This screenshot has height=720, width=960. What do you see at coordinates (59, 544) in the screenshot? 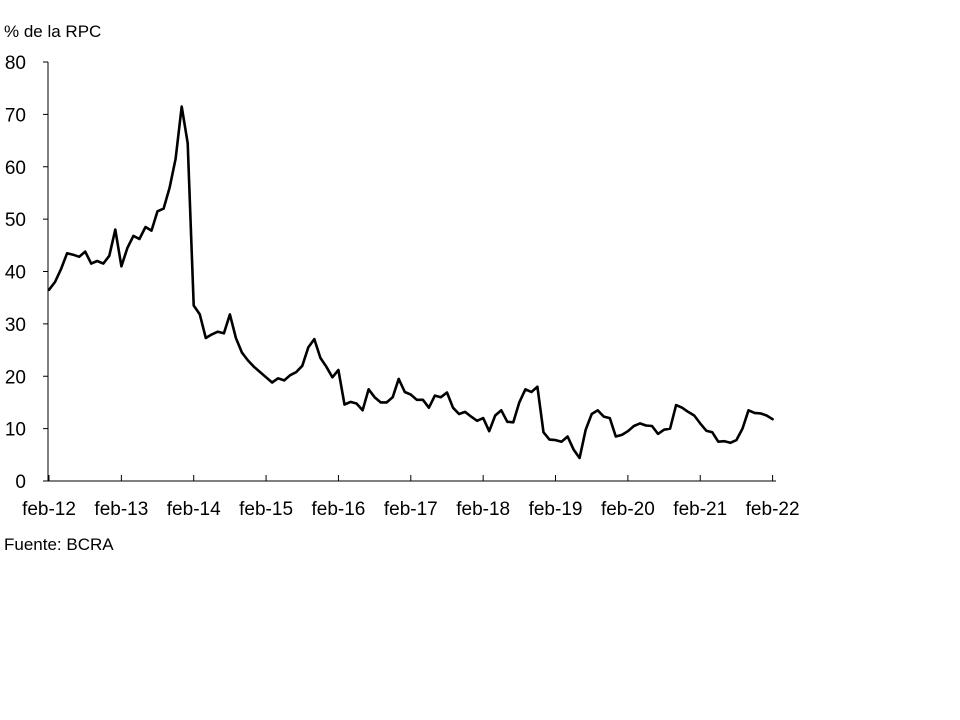
I see `source-note: Fuente: BCRA` at bounding box center [59, 544].